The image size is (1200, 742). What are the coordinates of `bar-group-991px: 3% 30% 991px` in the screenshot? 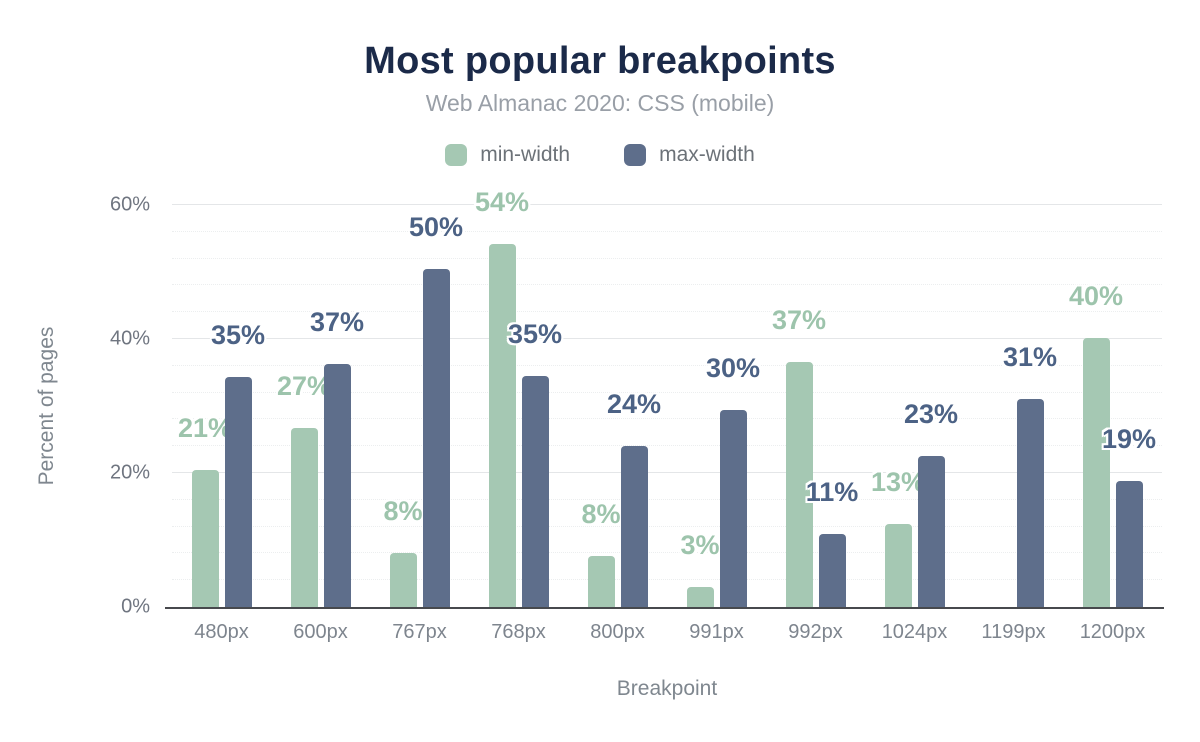 It's located at (716, 424).